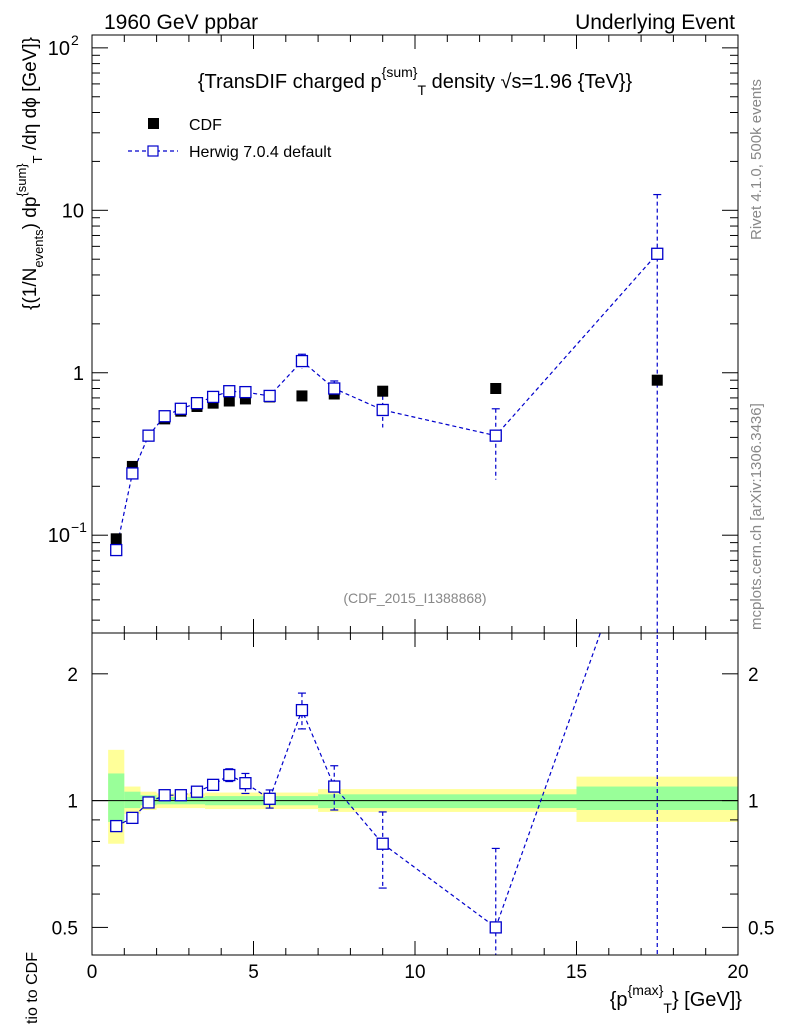 Image resolution: width=786 pixels, height=1024 pixels. I want to click on chart-title-sub: T, so click(421, 90).